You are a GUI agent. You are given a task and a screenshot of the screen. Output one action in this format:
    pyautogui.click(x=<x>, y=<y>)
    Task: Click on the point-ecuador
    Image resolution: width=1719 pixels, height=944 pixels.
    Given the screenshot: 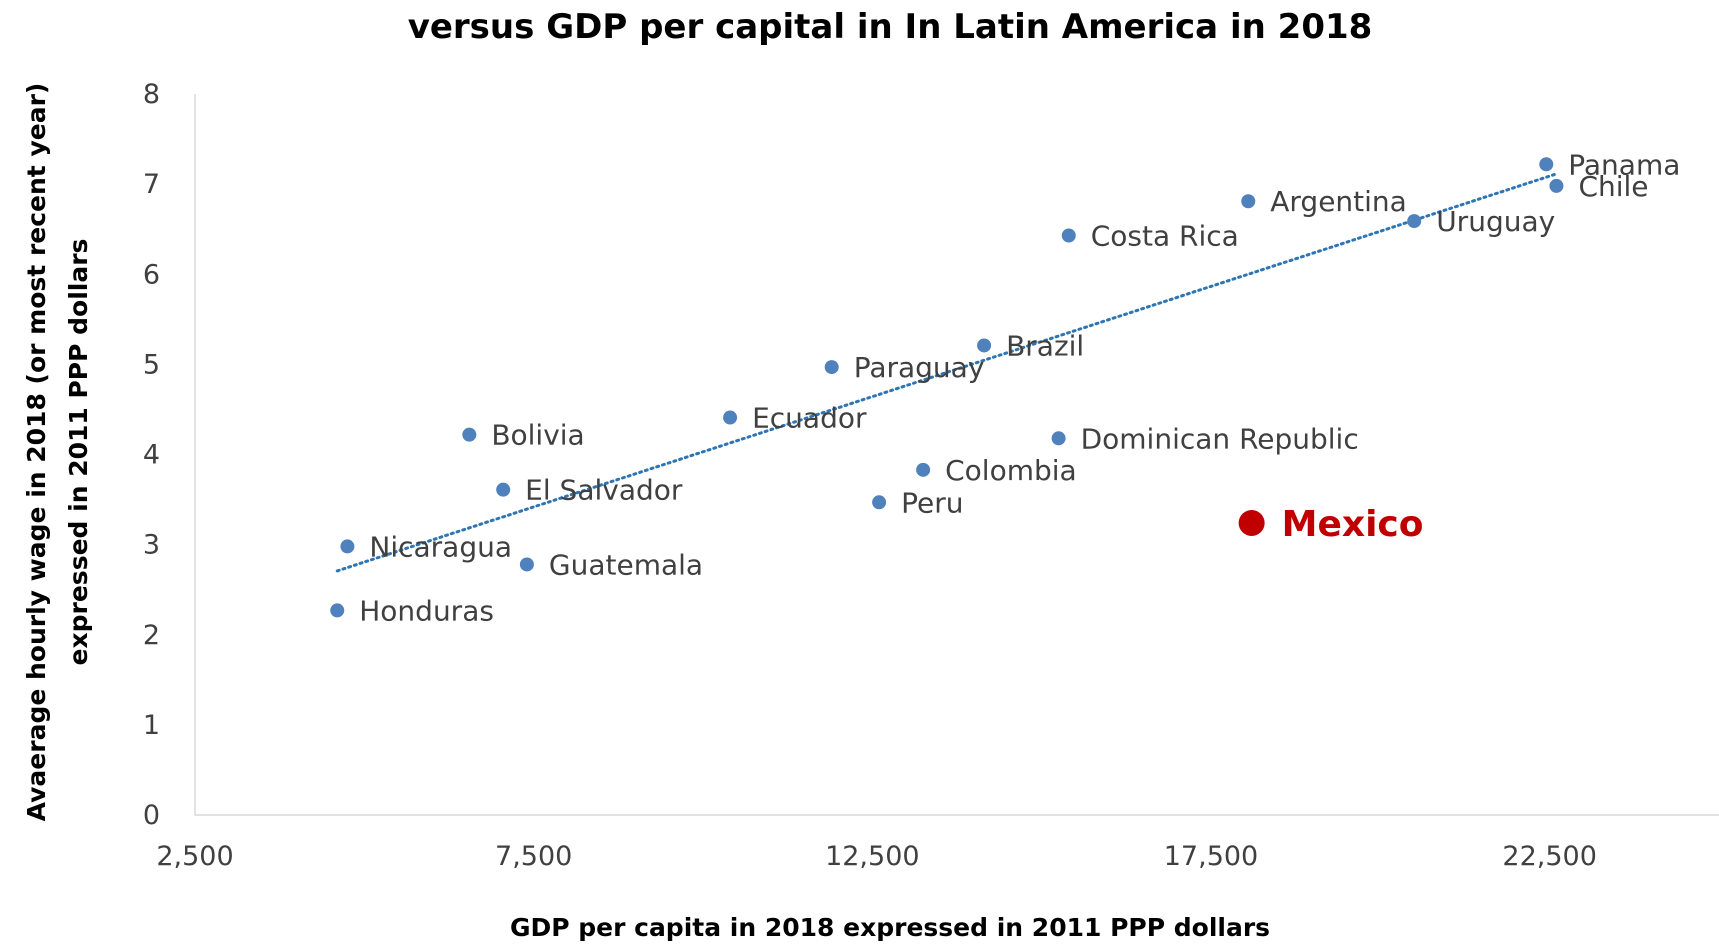 What is the action you would take?
    pyautogui.click(x=730, y=417)
    